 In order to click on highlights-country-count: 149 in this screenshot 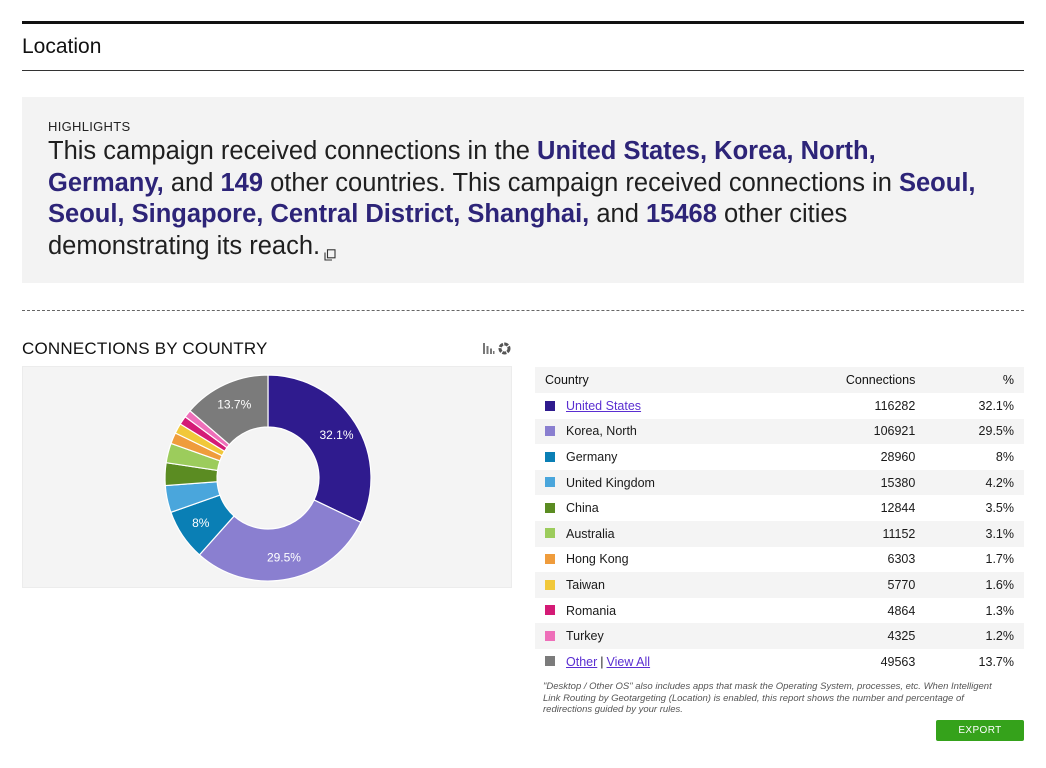, I will do `click(242, 182)`.